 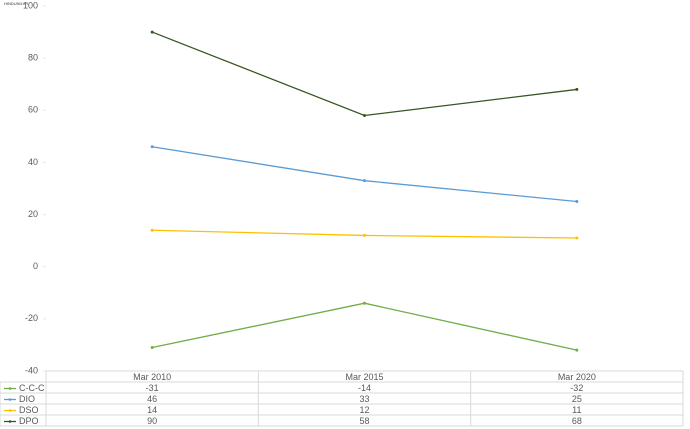 What do you see at coordinates (29, 421) in the screenshot?
I see `legend-label: DPO` at bounding box center [29, 421].